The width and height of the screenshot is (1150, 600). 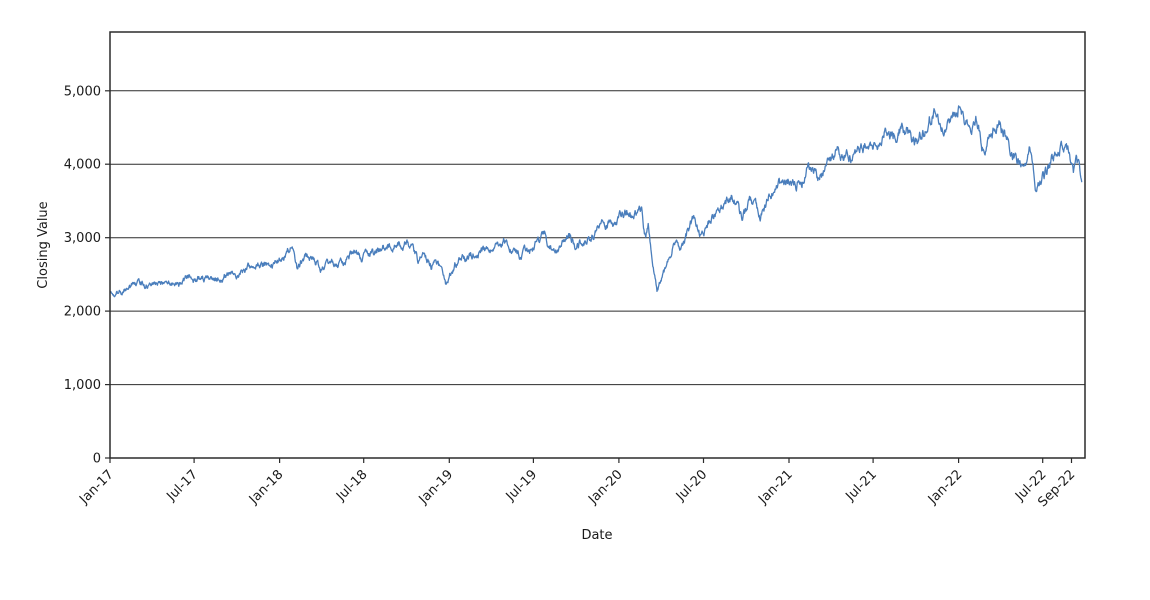 I want to click on x-tick-label: Jan-19, so click(x=436, y=487).